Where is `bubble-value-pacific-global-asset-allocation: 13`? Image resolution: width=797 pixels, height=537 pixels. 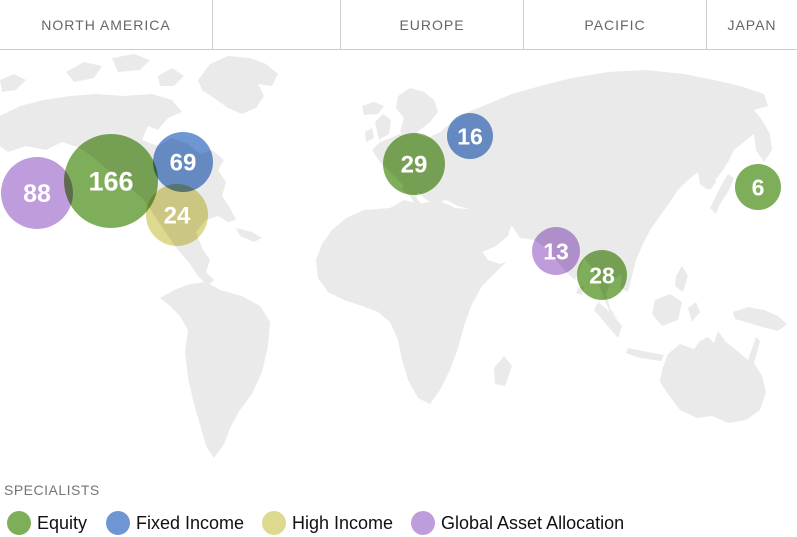 bubble-value-pacific-global-asset-allocation: 13 is located at coordinates (556, 251).